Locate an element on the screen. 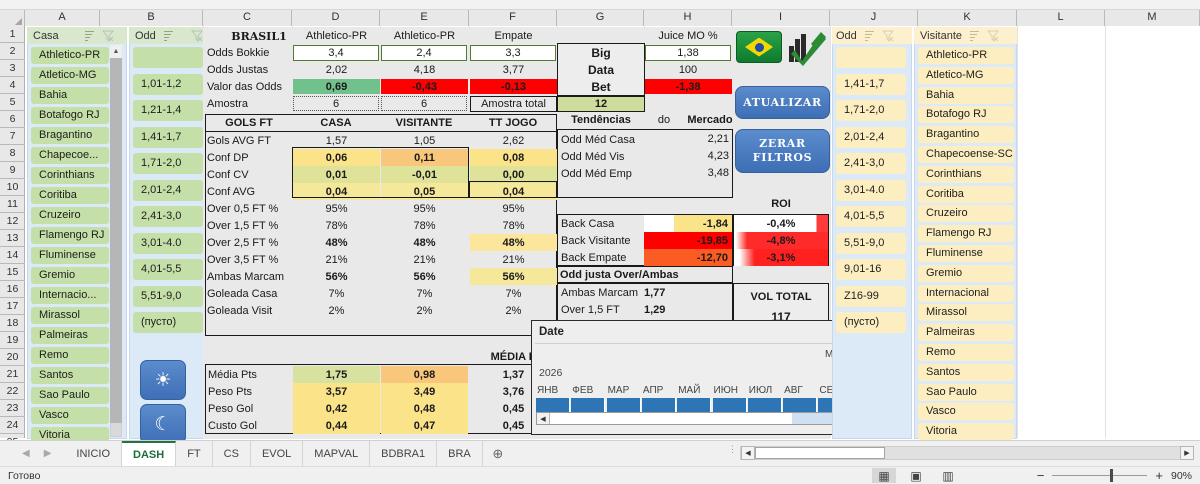 Image resolution: width=1200 pixels, height=484 pixels. slicer-visitante-item-6: Corinthians is located at coordinates (966, 174).